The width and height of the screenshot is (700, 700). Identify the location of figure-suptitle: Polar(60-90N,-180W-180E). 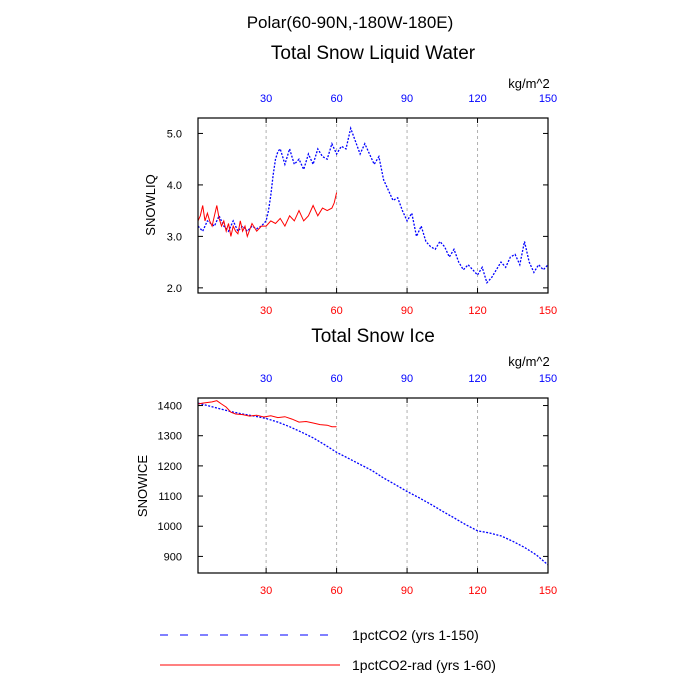
(350, 22).